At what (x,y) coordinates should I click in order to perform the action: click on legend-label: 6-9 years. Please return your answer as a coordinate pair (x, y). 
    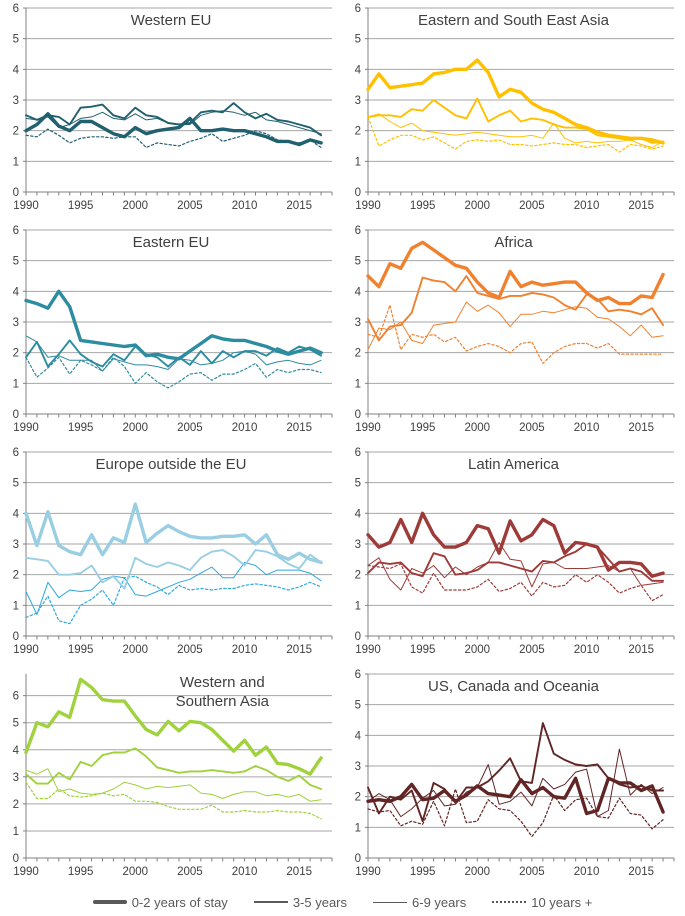
    Looking at the image, I should click on (439, 902).